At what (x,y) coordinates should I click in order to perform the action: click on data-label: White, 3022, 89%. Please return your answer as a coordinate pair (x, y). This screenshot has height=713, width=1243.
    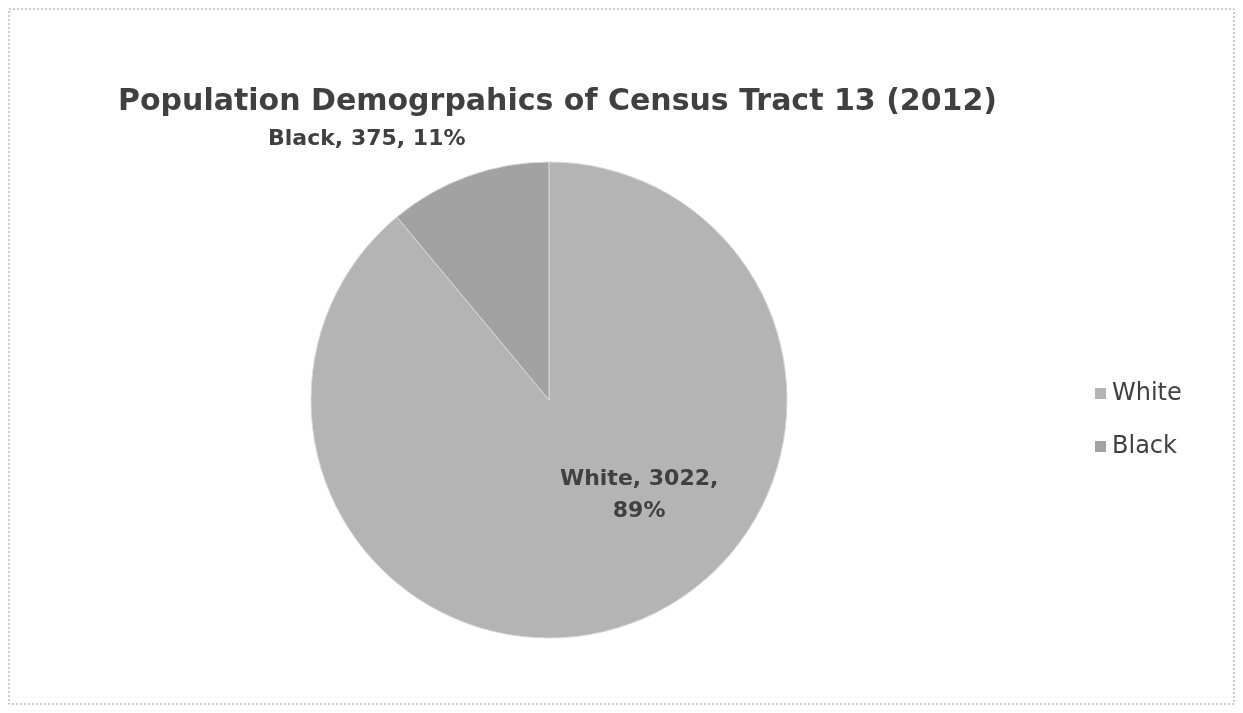
    Looking at the image, I should click on (639, 493).